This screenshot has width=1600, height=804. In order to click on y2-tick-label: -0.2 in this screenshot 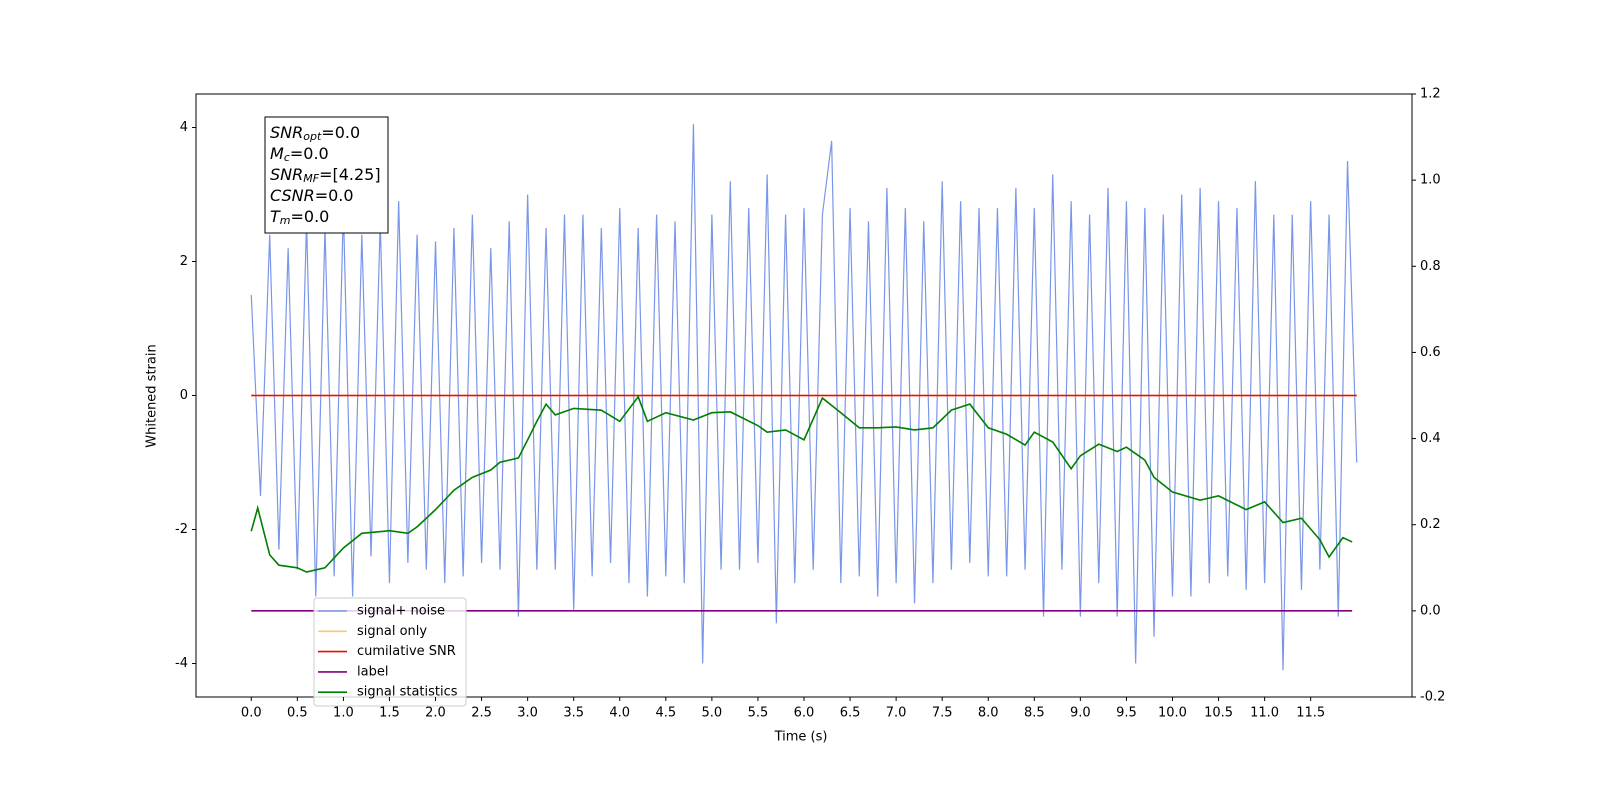, I will do `click(1432, 697)`.